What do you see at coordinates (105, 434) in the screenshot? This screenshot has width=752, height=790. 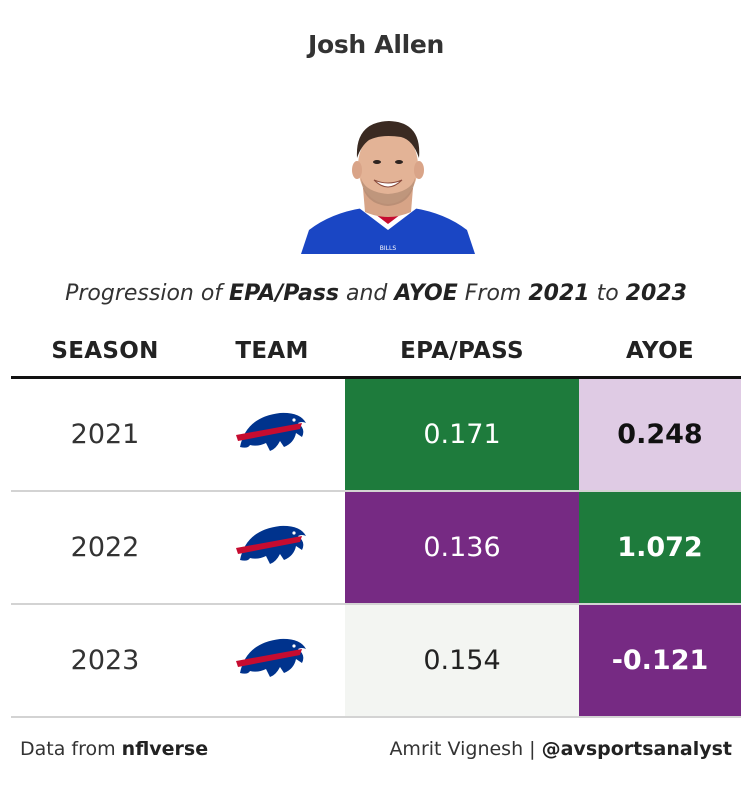 I see `season-cell: 2021` at bounding box center [105, 434].